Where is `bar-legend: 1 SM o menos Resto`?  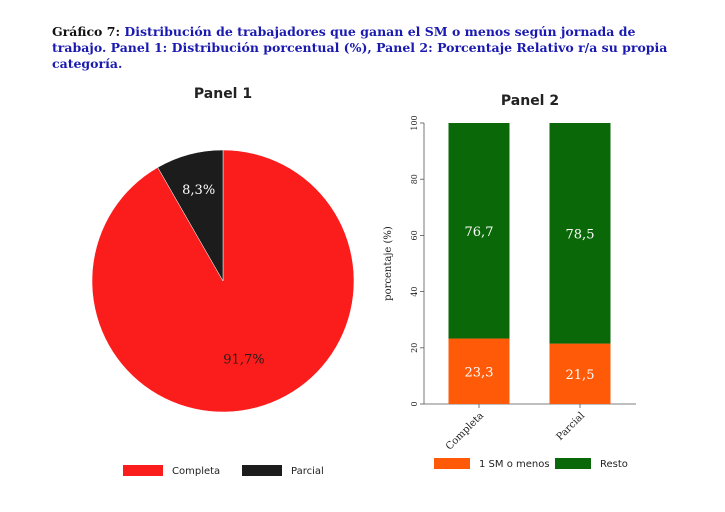
bar-legend: 1 SM o menos Resto is located at coordinates (531, 464).